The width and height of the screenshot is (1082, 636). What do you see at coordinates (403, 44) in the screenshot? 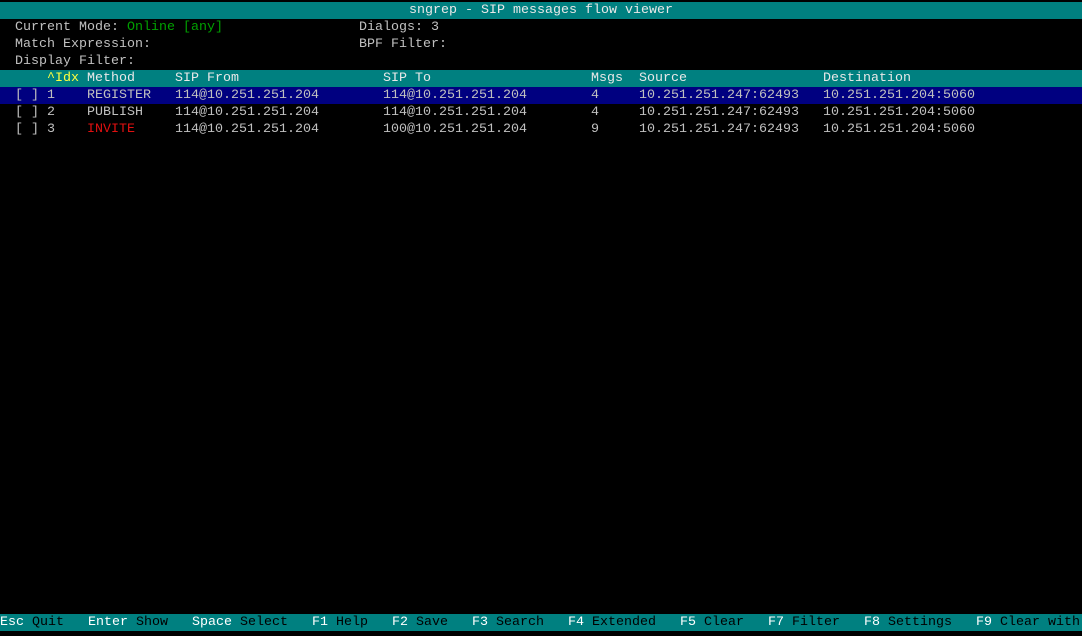
I see `bpf-filter-label: BPF Filter:` at bounding box center [403, 44].